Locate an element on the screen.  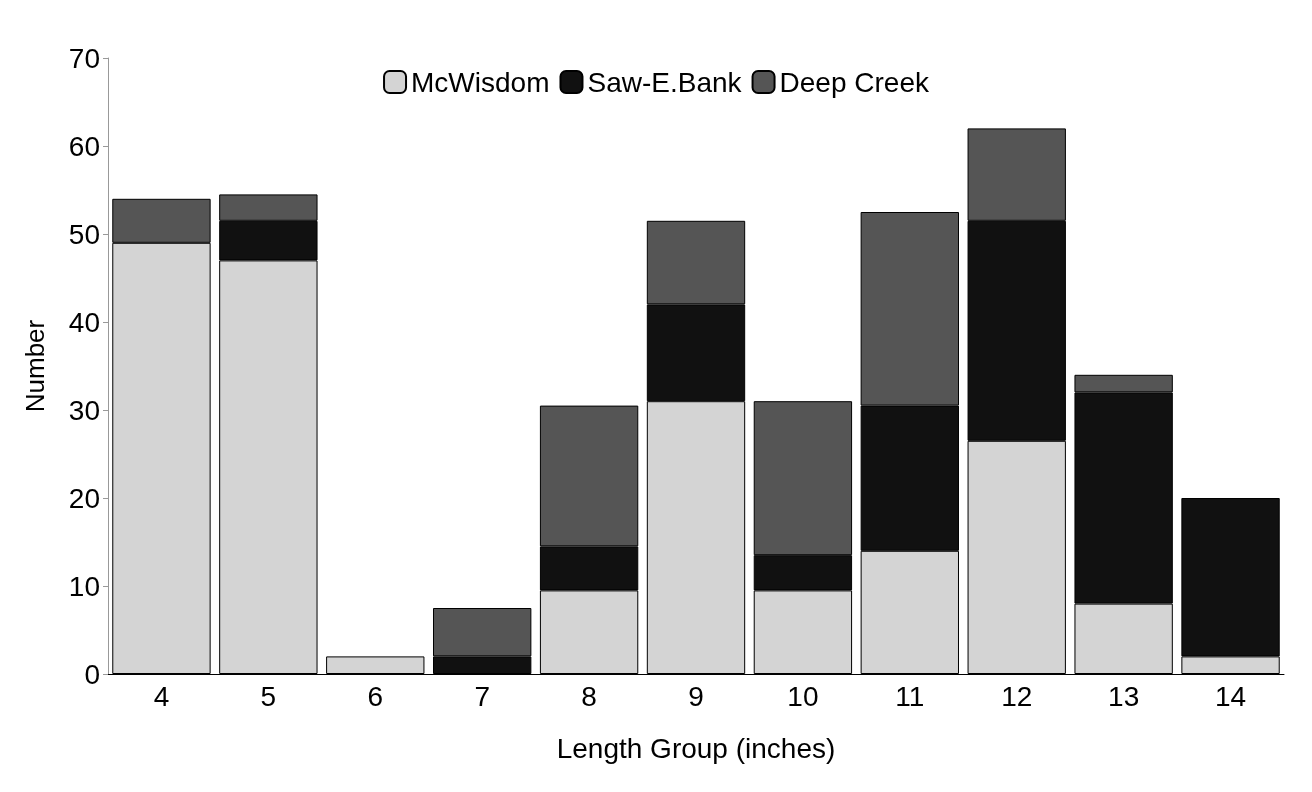
x-tick-label: 7 is located at coordinates (482, 696).